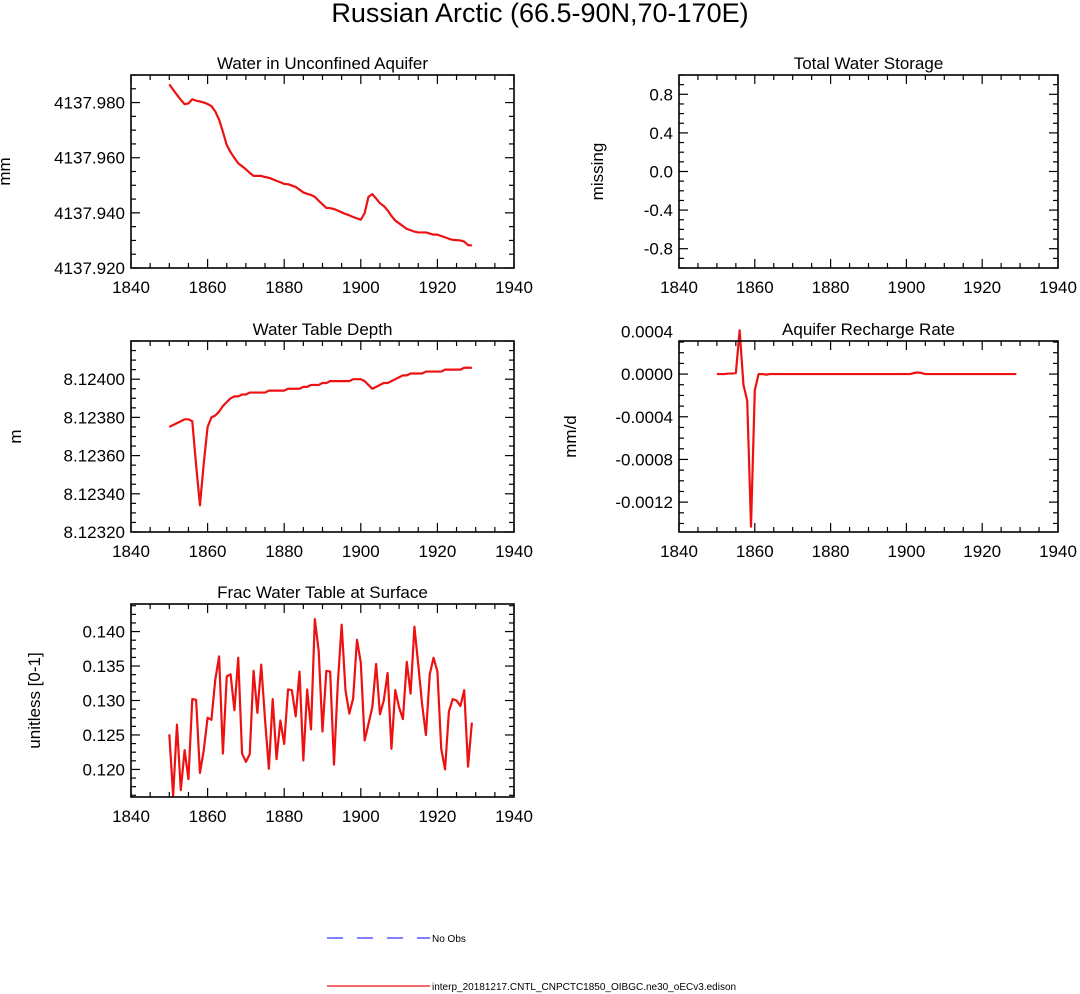  Describe the element at coordinates (208, 551) in the screenshot. I see `chart-water-table-depth-xtick-label: 1860` at that location.